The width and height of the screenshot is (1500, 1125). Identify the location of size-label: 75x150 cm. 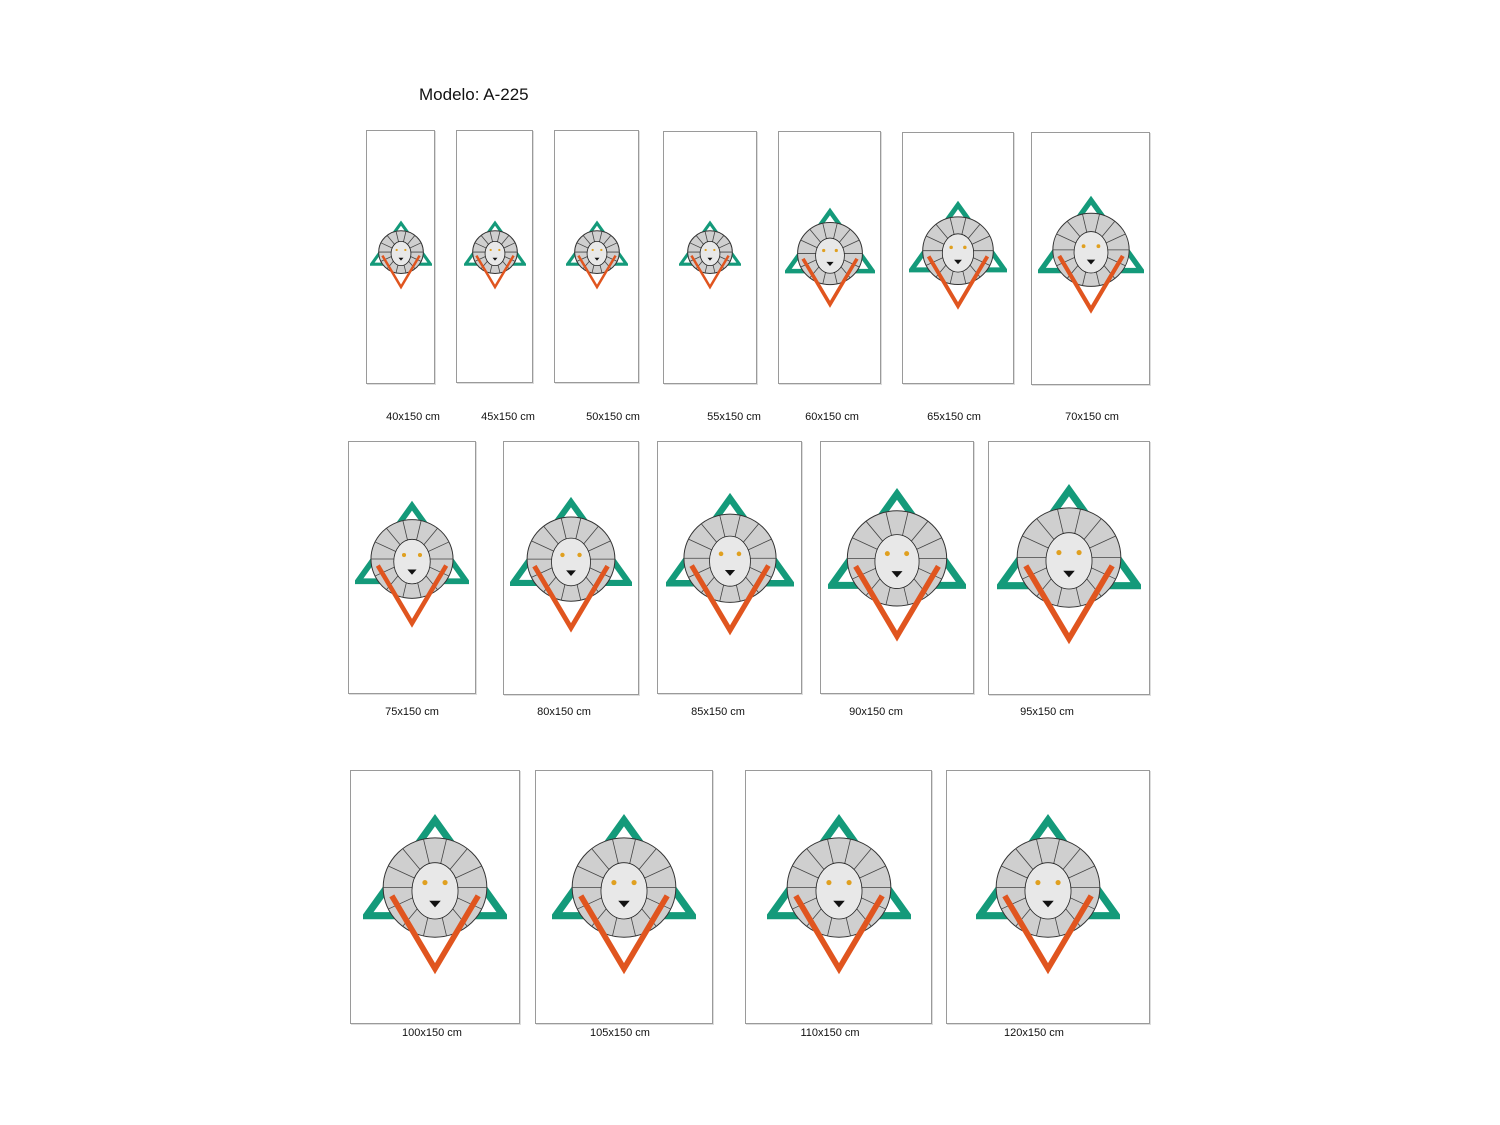
(412, 712).